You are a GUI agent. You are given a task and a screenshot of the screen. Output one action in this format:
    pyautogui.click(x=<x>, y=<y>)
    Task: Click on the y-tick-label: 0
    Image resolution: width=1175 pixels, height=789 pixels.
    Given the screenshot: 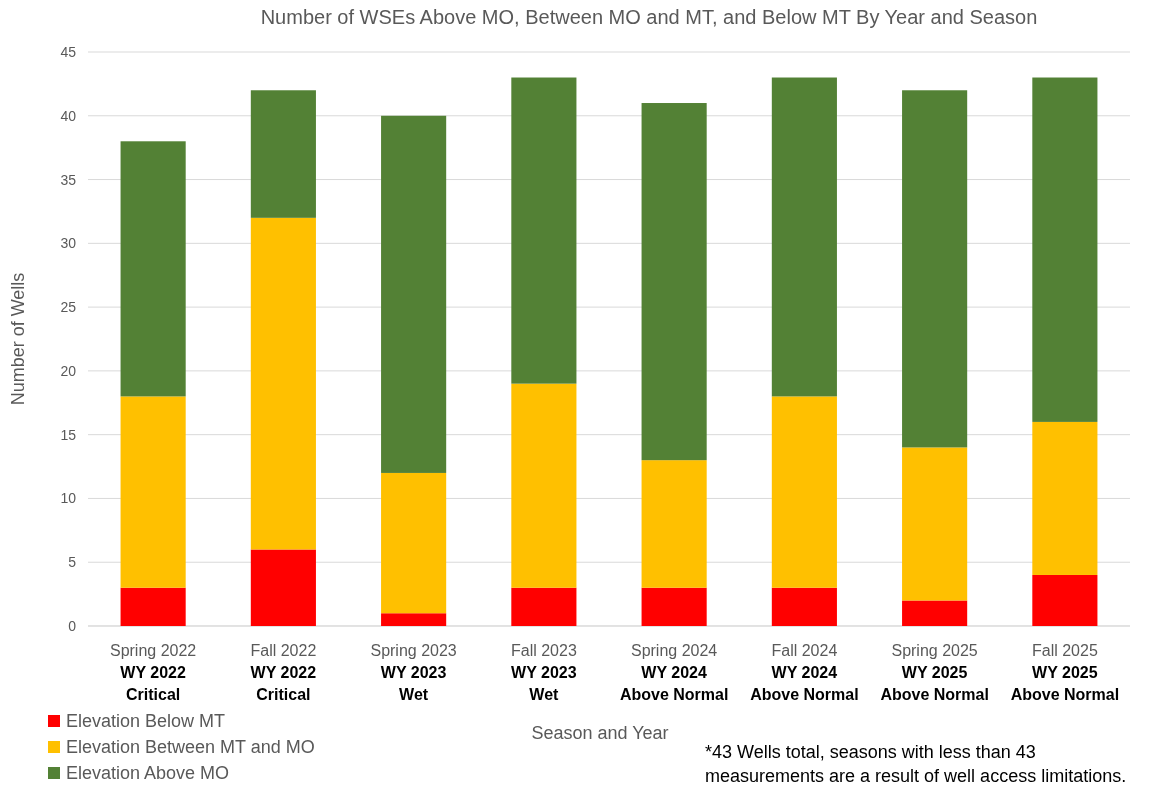 What is the action you would take?
    pyautogui.click(x=72, y=626)
    